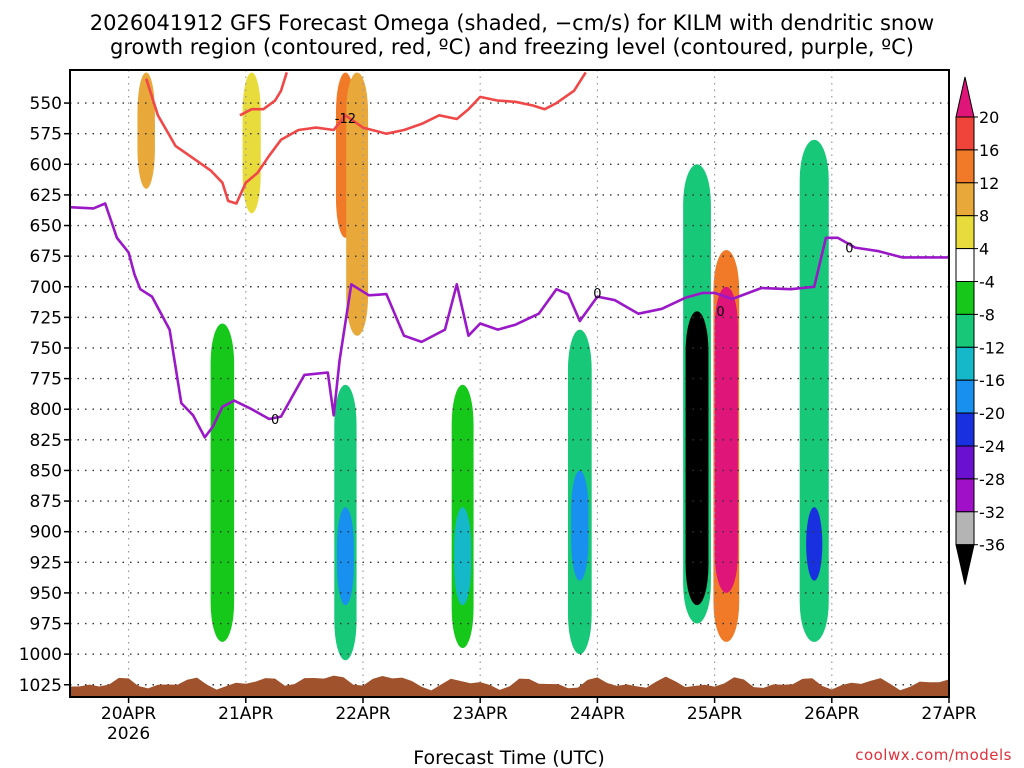  Describe the element at coordinates (508, 757) in the screenshot. I see `x-axis-label: Forecast Time (UTC)` at that location.